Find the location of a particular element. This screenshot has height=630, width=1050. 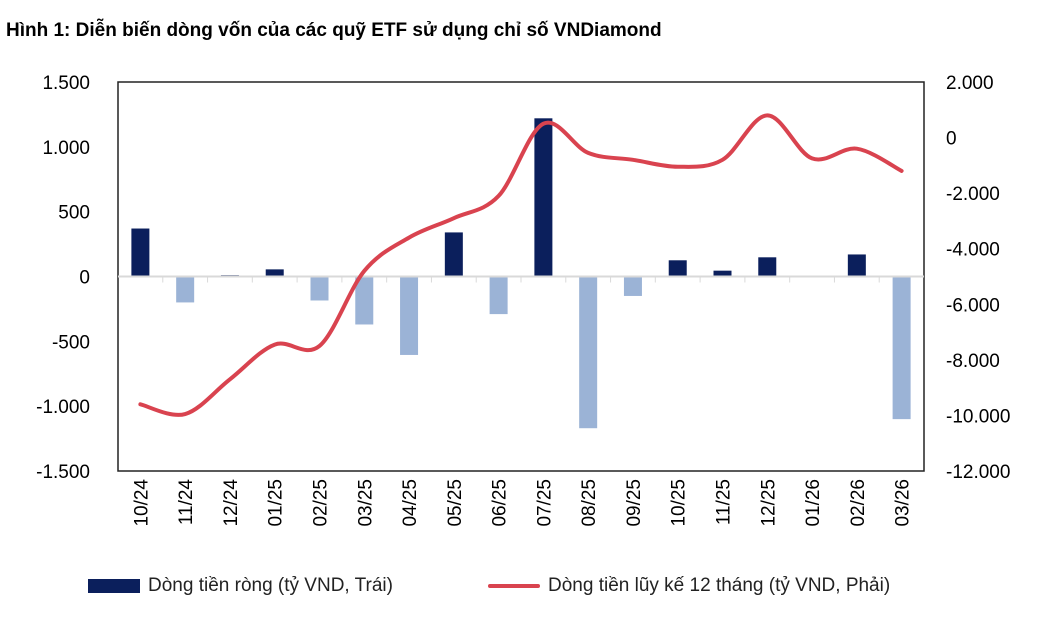

right-tick-label: -8.000 is located at coordinates (973, 361).